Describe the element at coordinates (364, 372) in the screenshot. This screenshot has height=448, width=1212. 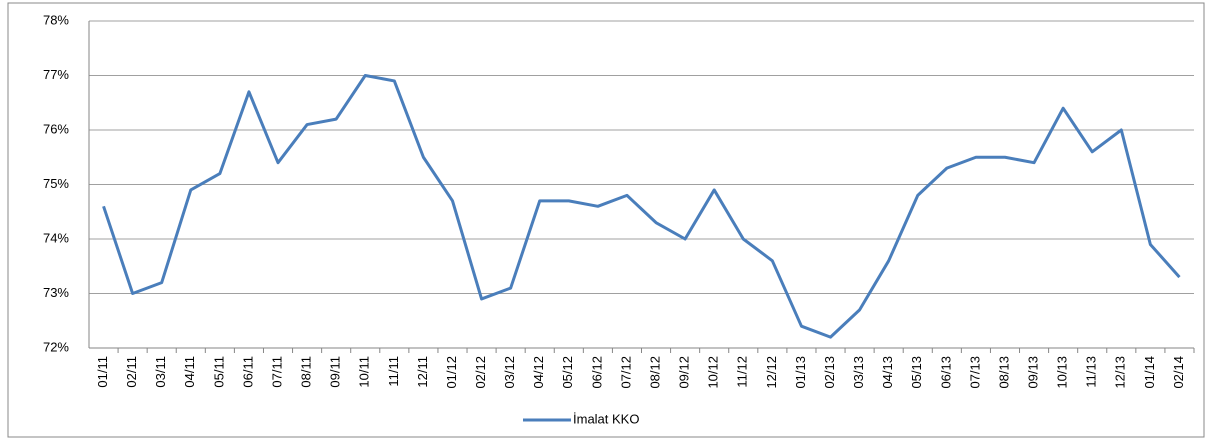
I see `x-tick-label: 10/11` at that location.